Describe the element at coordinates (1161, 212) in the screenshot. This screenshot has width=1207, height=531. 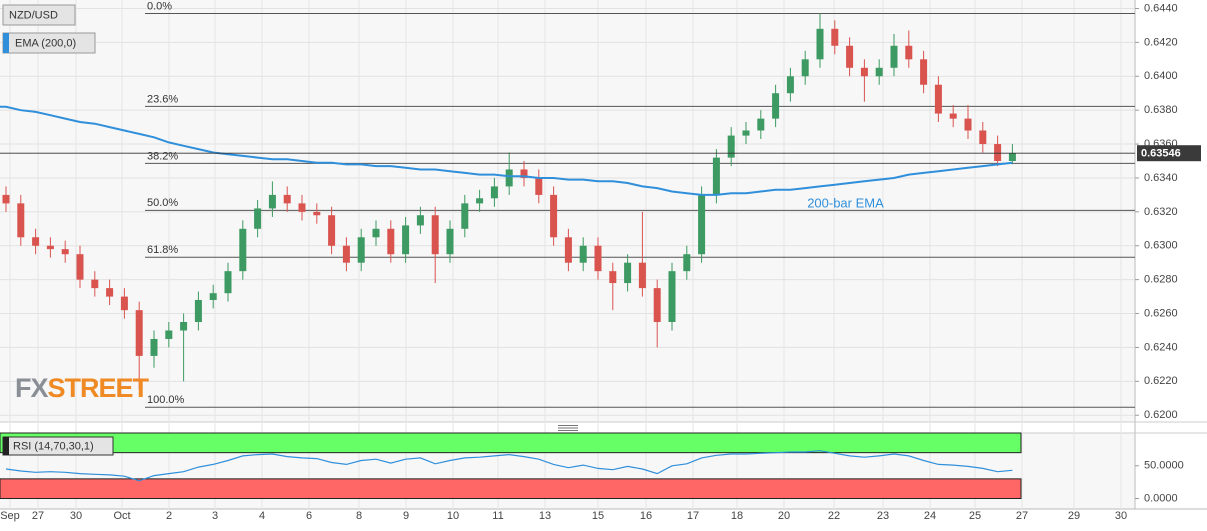
I see `y-tick-label: 0.6320` at that location.